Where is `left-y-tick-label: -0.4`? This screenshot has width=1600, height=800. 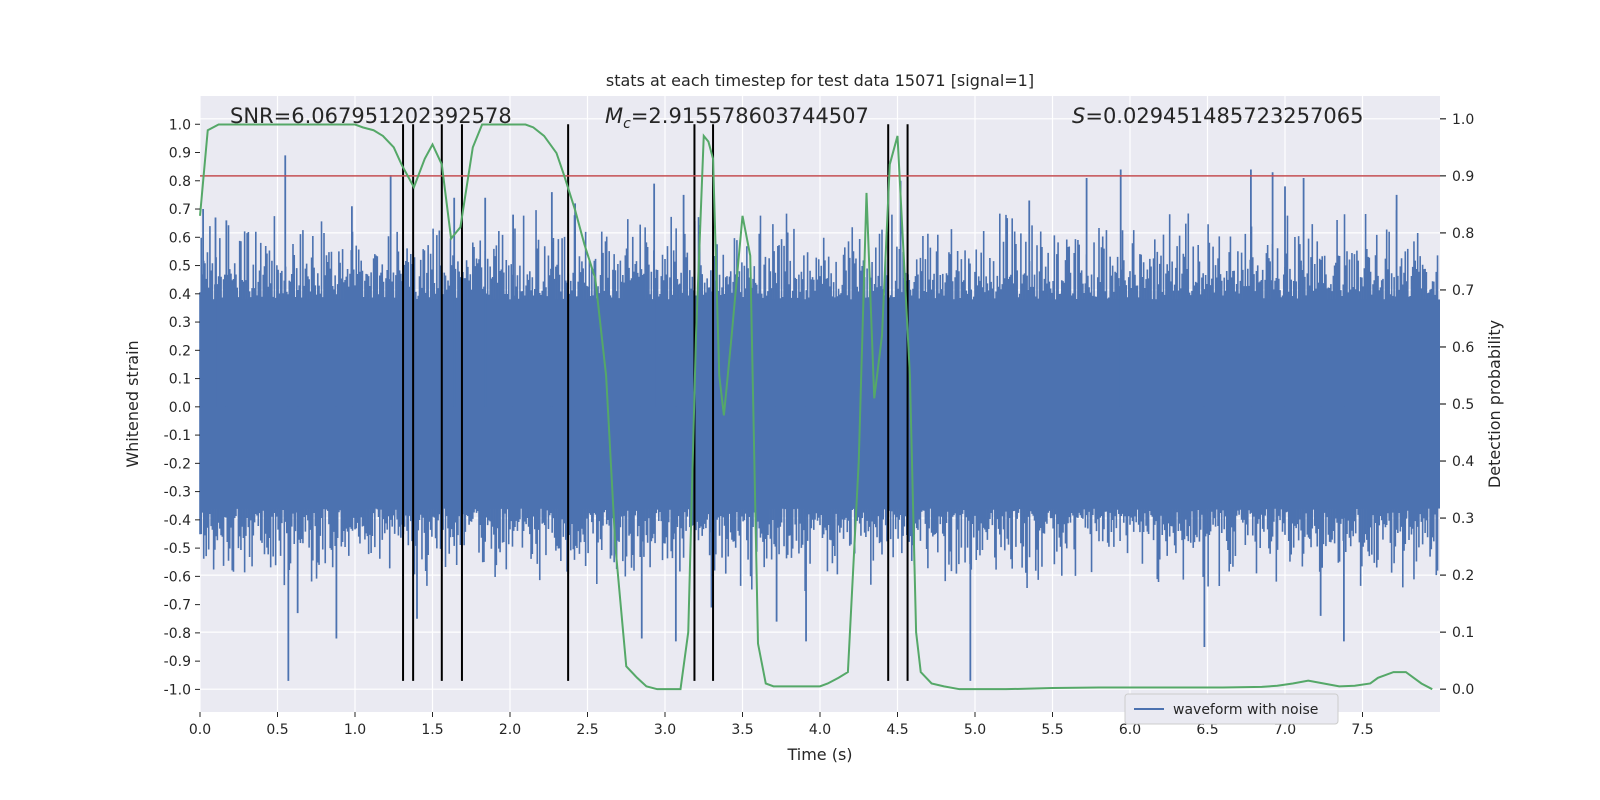
left-y-tick-label: -0.4 is located at coordinates (177, 521).